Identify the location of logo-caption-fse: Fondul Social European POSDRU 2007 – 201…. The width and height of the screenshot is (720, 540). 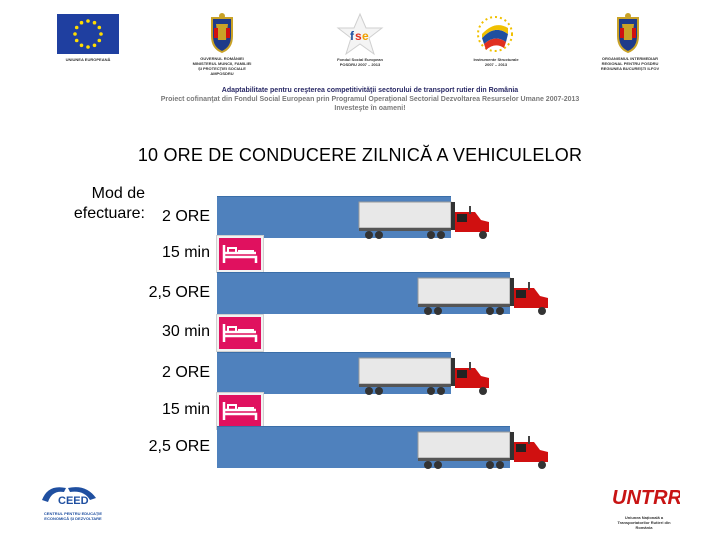
(360, 62).